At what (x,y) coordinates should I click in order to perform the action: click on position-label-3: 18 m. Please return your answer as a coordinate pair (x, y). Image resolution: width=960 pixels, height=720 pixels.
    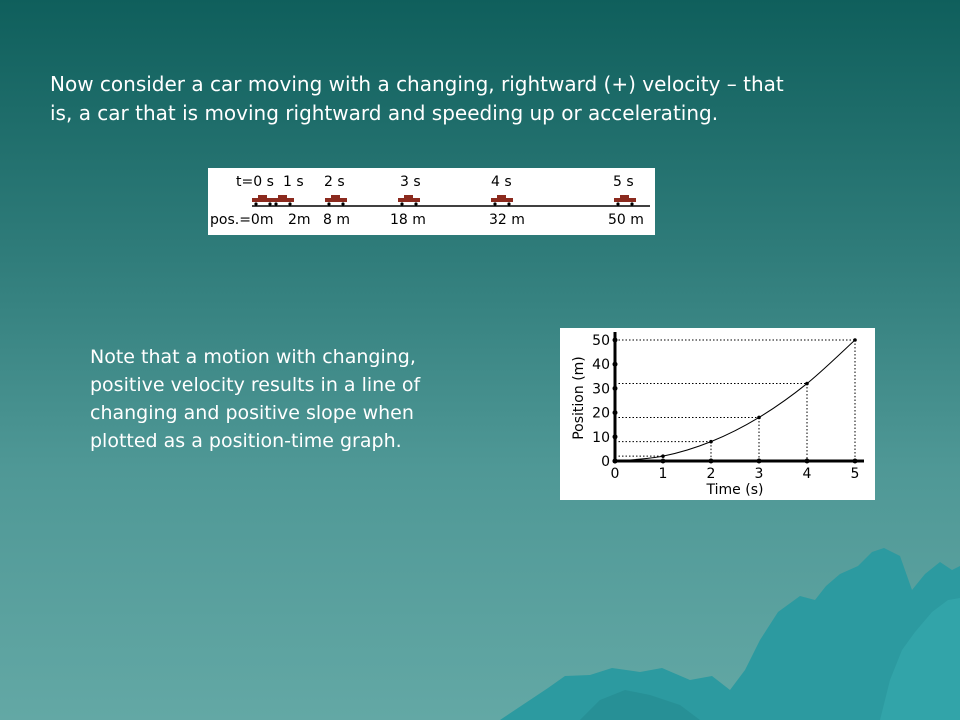
    Looking at the image, I should click on (408, 220).